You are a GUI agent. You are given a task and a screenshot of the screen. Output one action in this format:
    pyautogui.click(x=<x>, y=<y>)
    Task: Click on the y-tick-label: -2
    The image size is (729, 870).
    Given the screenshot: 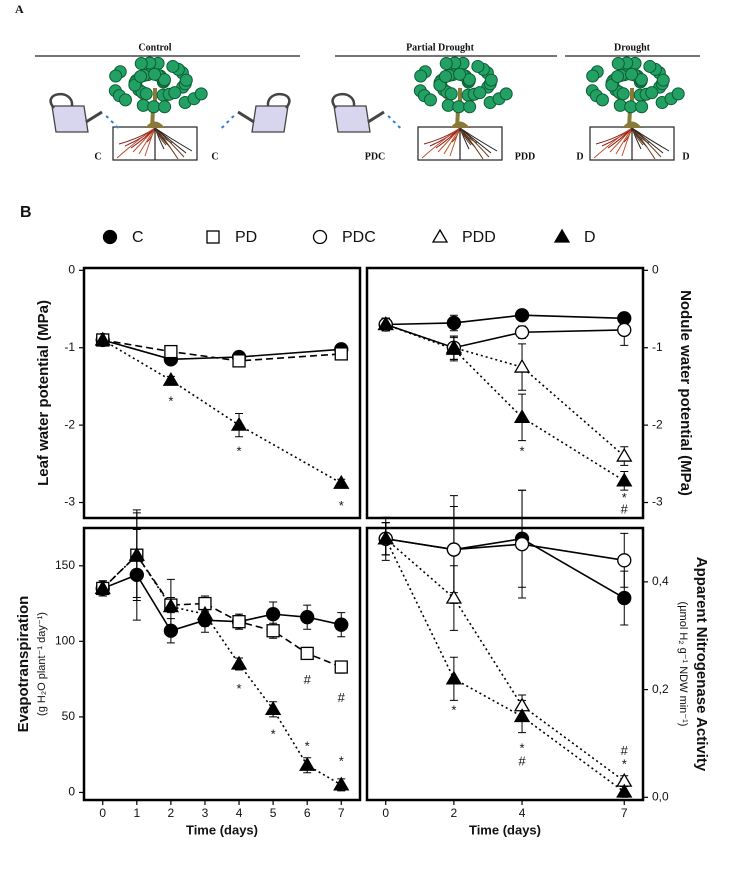 What is the action you would take?
    pyautogui.click(x=657, y=424)
    